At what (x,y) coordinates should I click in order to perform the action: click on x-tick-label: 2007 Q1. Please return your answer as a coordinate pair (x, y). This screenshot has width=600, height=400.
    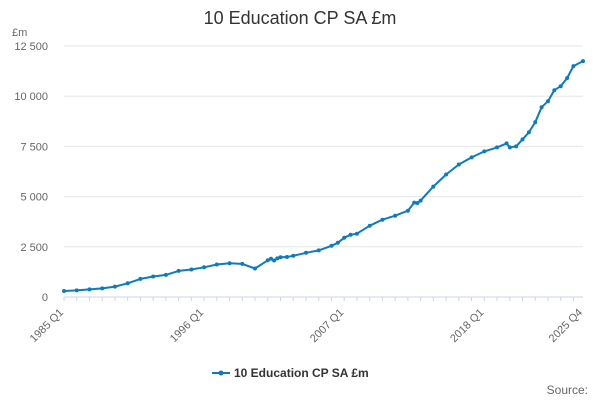
    Looking at the image, I should click on (327, 326).